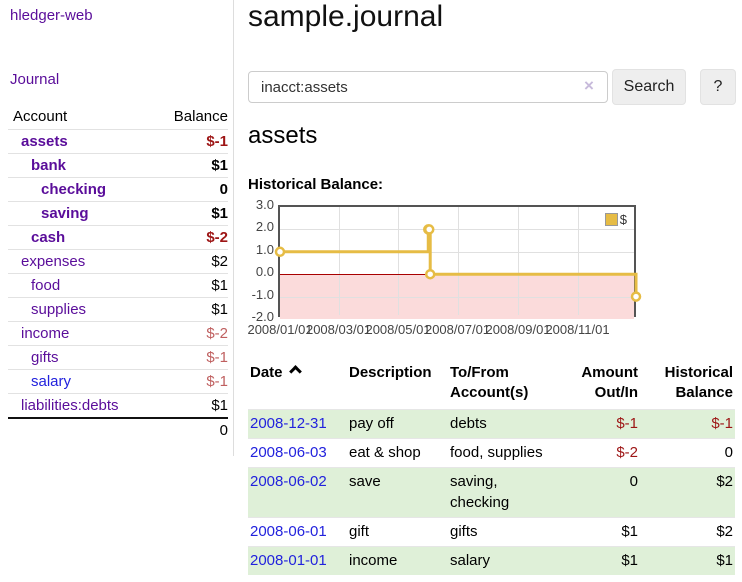  What do you see at coordinates (70, 405) in the screenshot?
I see `account-link: liabilities:debts` at bounding box center [70, 405].